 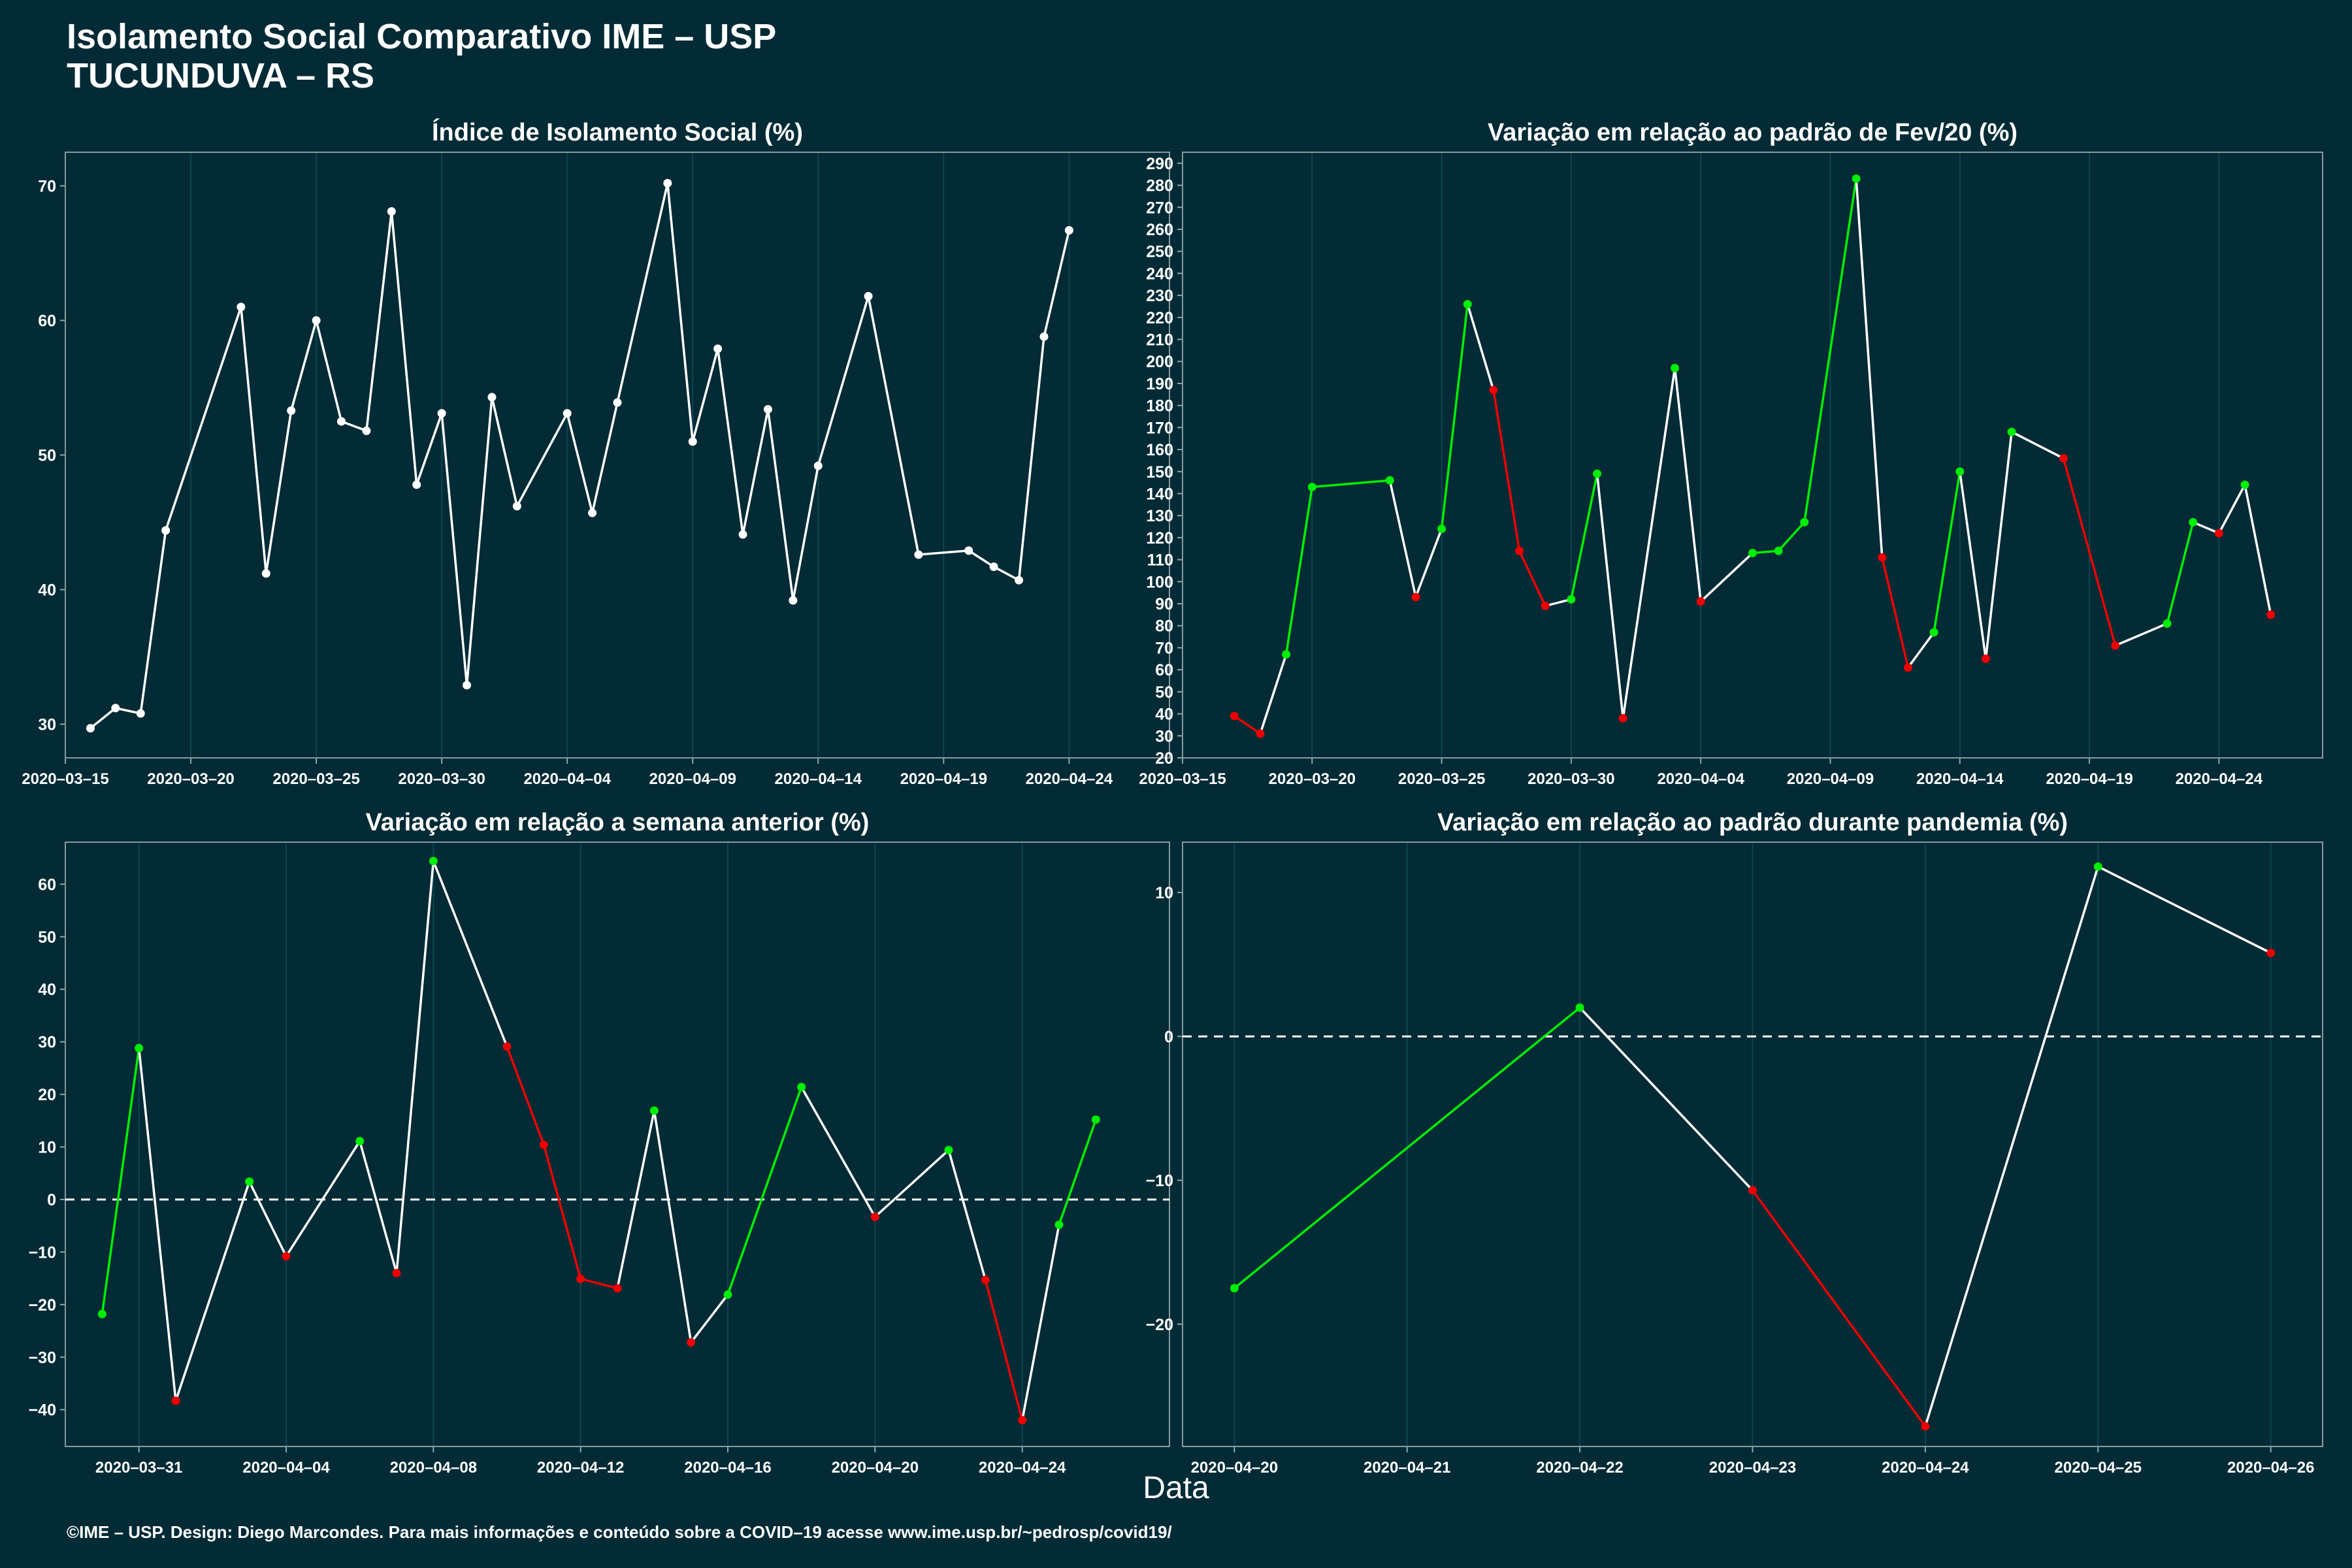 I want to click on chart-title-line-2: TUCUNDUVA – RS, so click(x=221, y=75).